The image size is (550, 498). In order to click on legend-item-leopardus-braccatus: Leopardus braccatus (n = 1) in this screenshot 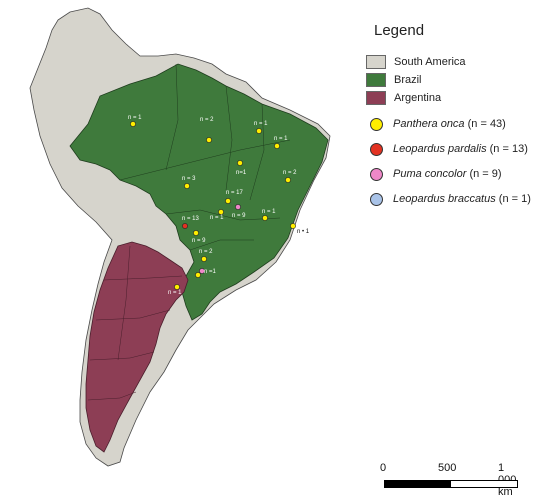, I will do `click(456, 199)`.